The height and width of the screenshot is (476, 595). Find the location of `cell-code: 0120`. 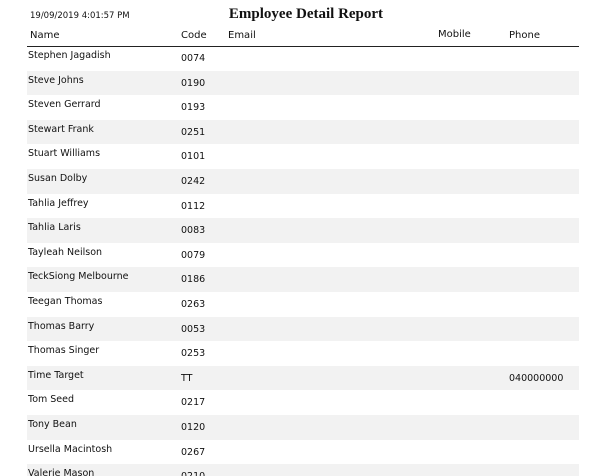

cell-code: 0120 is located at coordinates (193, 427).